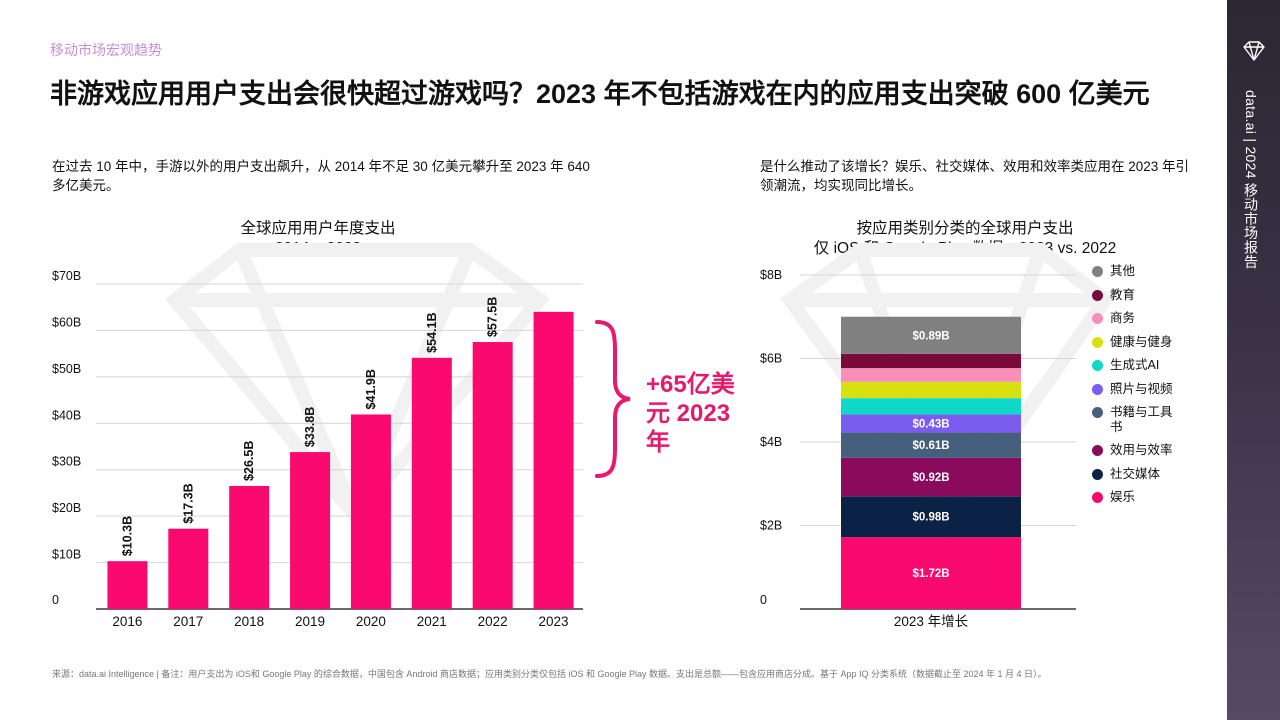  Describe the element at coordinates (66, 462) in the screenshot. I see `left-y-tick-label: $30B` at that location.